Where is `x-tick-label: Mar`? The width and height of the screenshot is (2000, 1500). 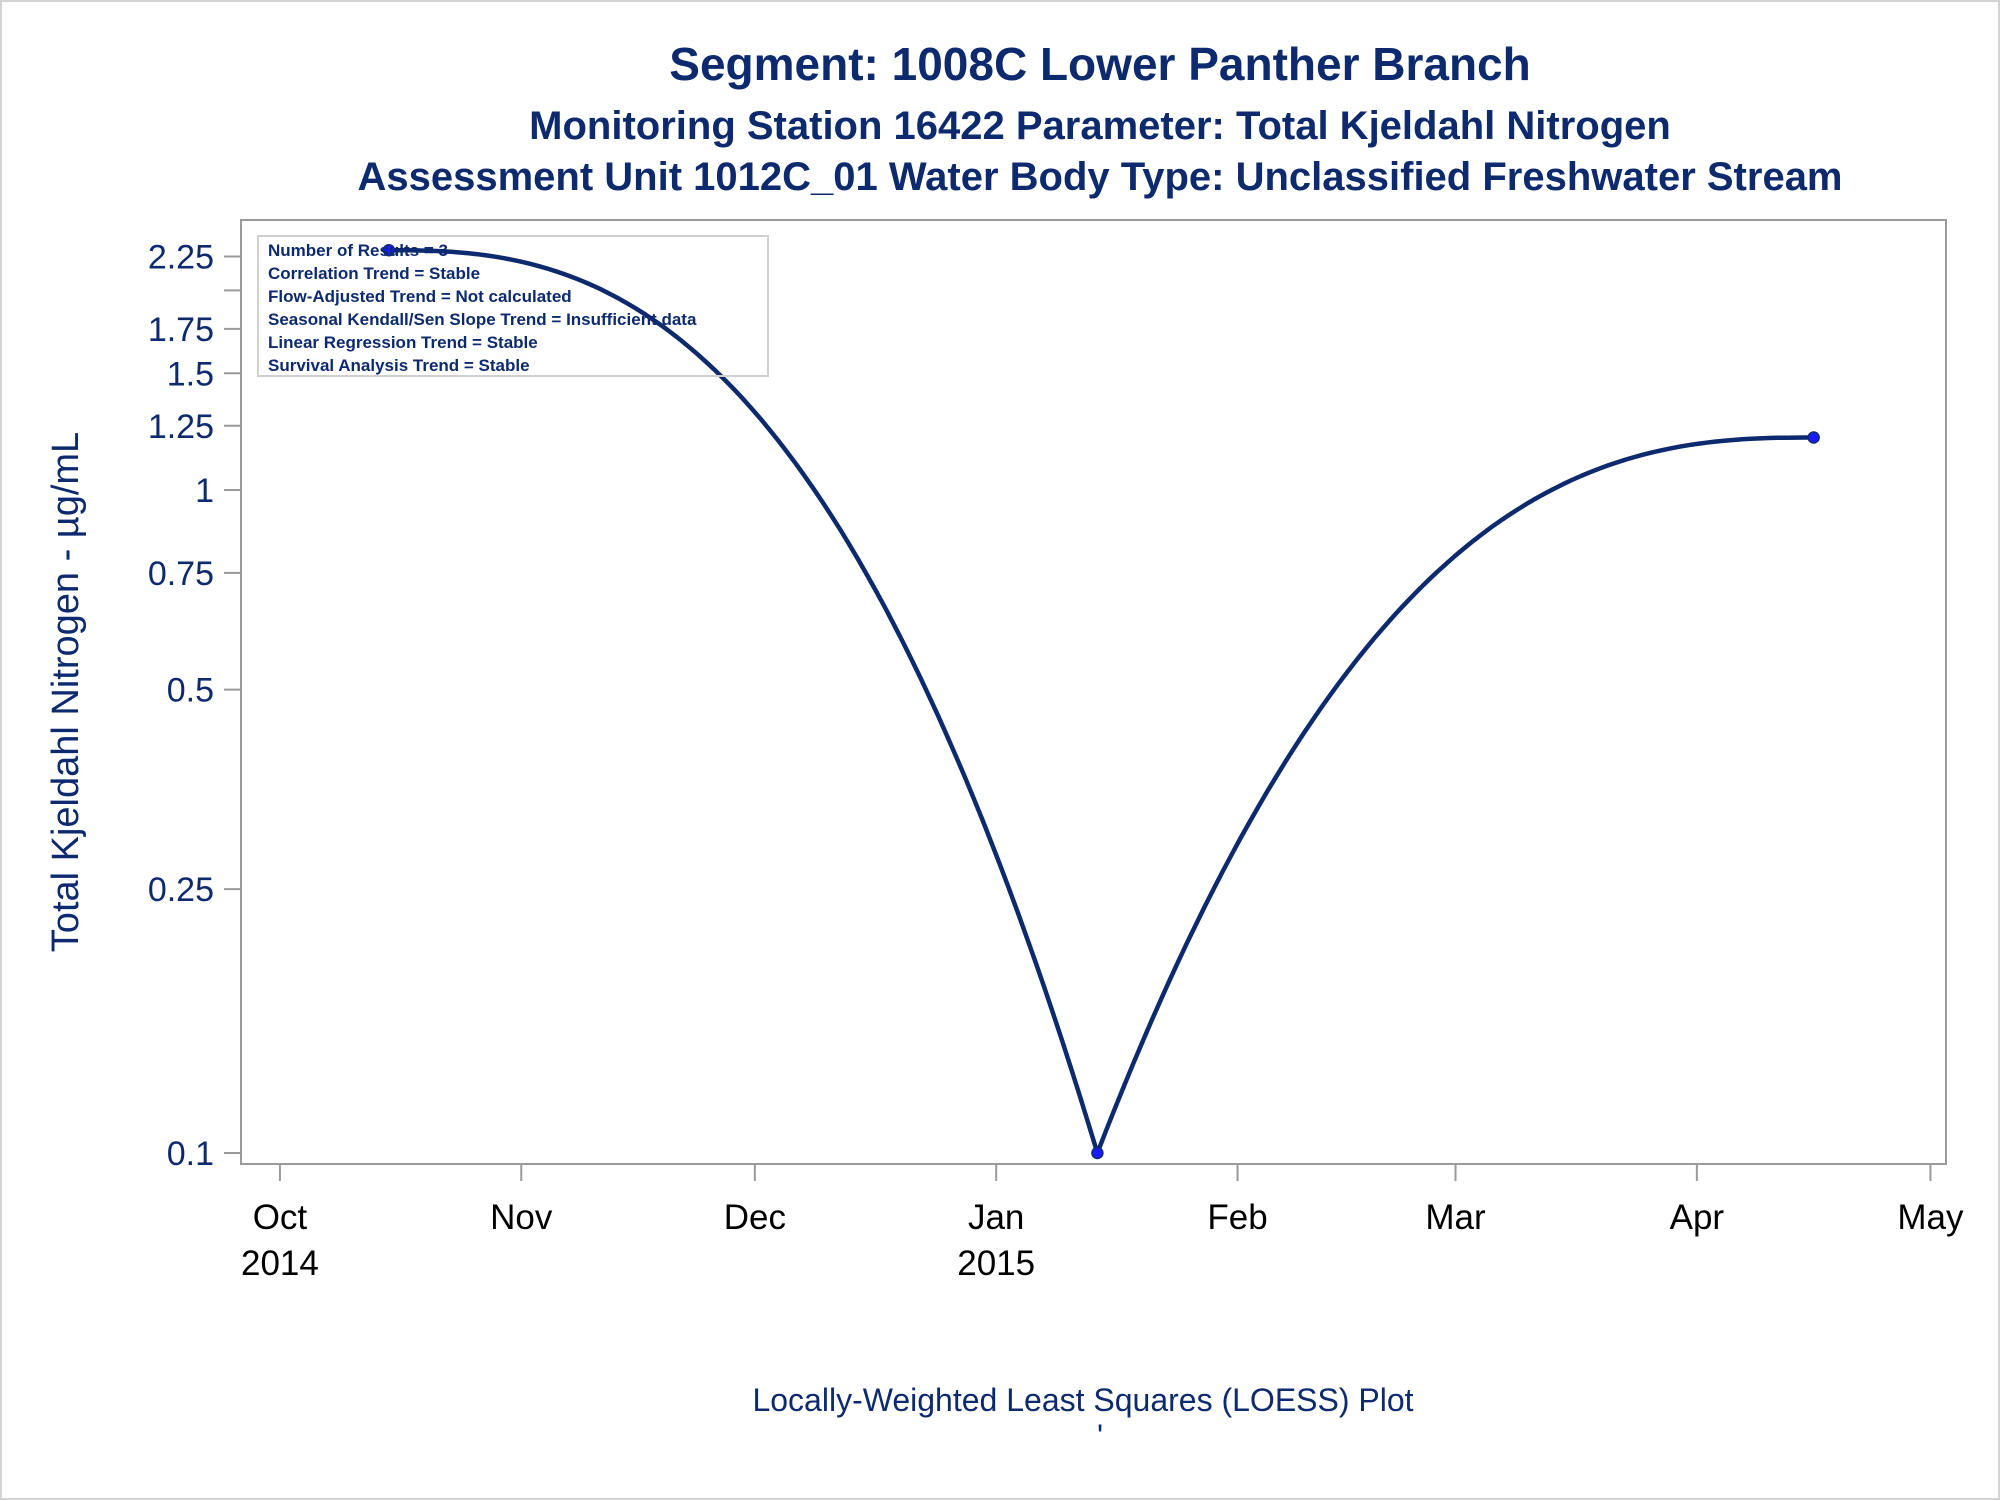 x-tick-label: Mar is located at coordinates (1455, 1217).